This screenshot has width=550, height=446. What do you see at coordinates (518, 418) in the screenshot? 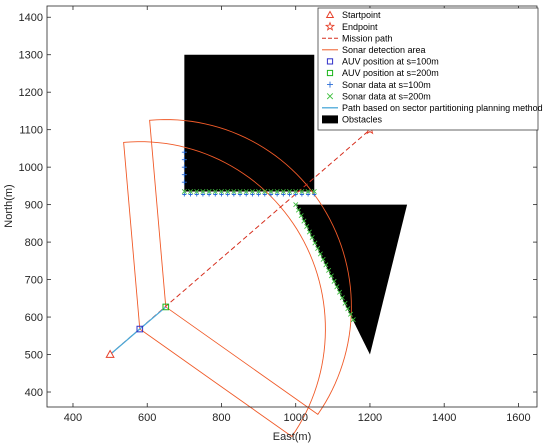
I see `x-tick-label: 1600` at bounding box center [518, 418].